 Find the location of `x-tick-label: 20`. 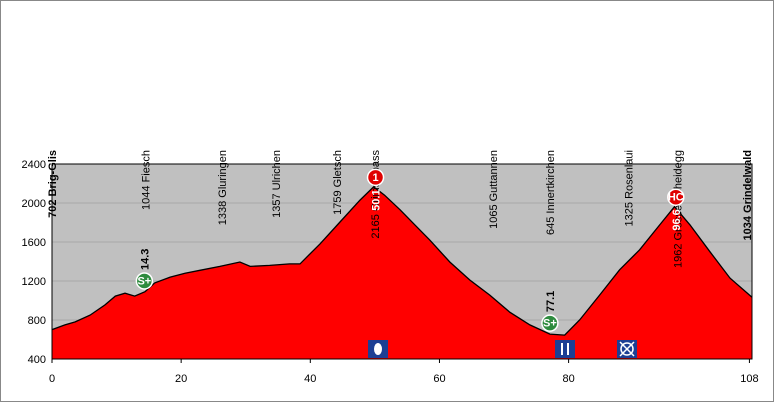

x-tick-label: 20 is located at coordinates (181, 379).